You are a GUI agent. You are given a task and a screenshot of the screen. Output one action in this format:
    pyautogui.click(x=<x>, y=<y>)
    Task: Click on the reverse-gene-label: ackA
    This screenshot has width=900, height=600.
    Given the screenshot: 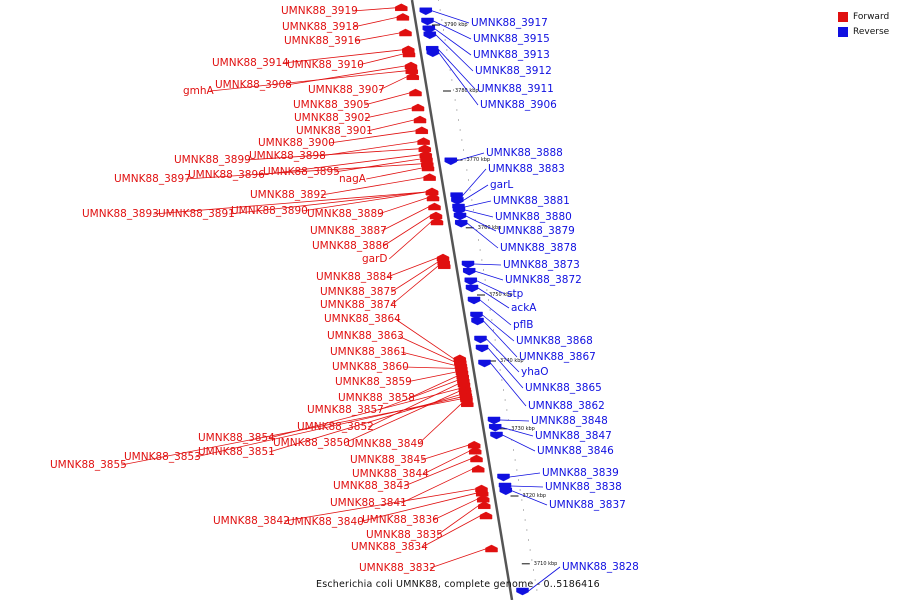 What is the action you would take?
    pyautogui.click(x=524, y=308)
    